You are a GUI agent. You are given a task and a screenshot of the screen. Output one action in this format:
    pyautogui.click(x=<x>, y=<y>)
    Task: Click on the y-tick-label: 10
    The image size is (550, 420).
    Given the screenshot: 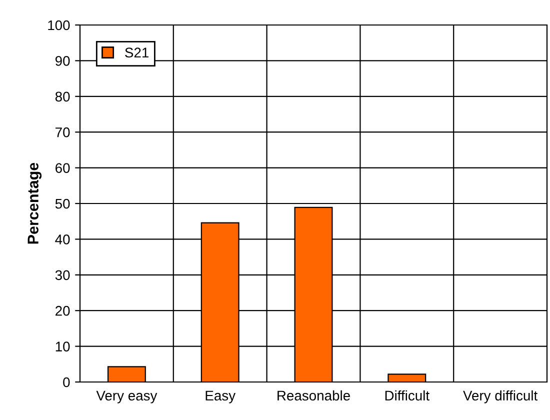 What is the action you would take?
    pyautogui.click(x=63, y=347)
    